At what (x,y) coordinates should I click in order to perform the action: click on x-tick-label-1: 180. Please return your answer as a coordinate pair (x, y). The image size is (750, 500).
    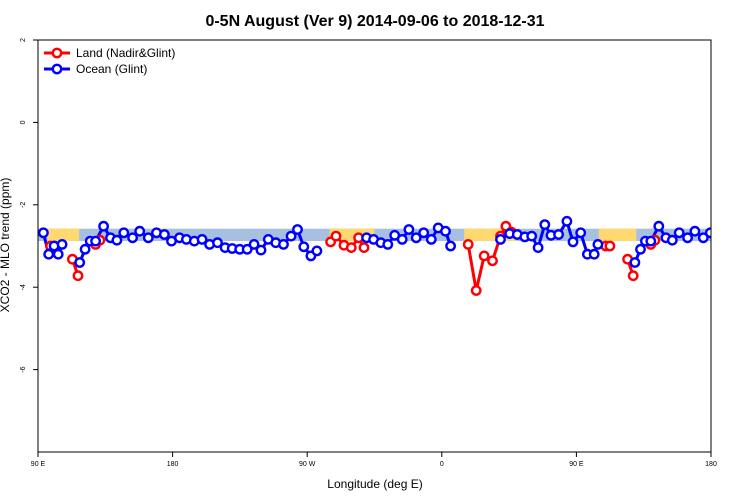
    Looking at the image, I should click on (173, 464).